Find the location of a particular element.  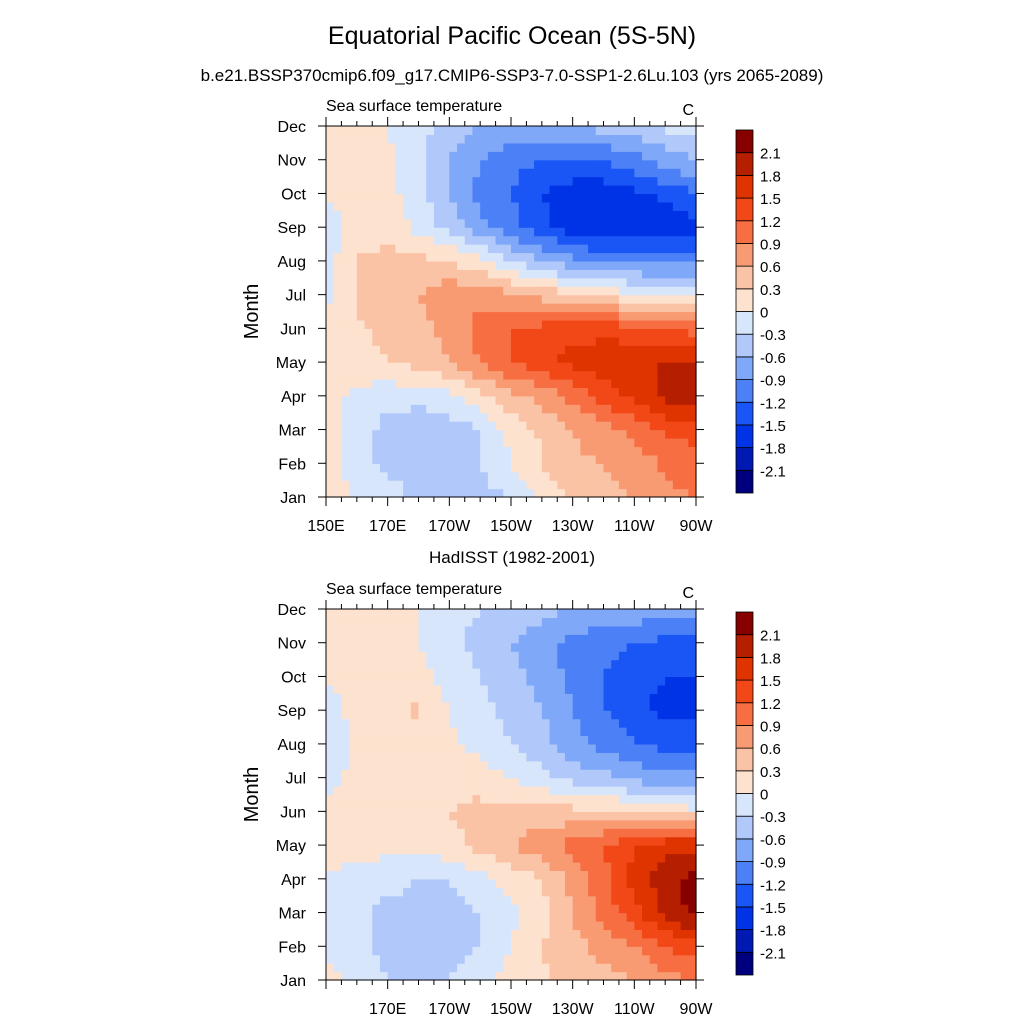

x-tick-label: 170W is located at coordinates (449, 1009).